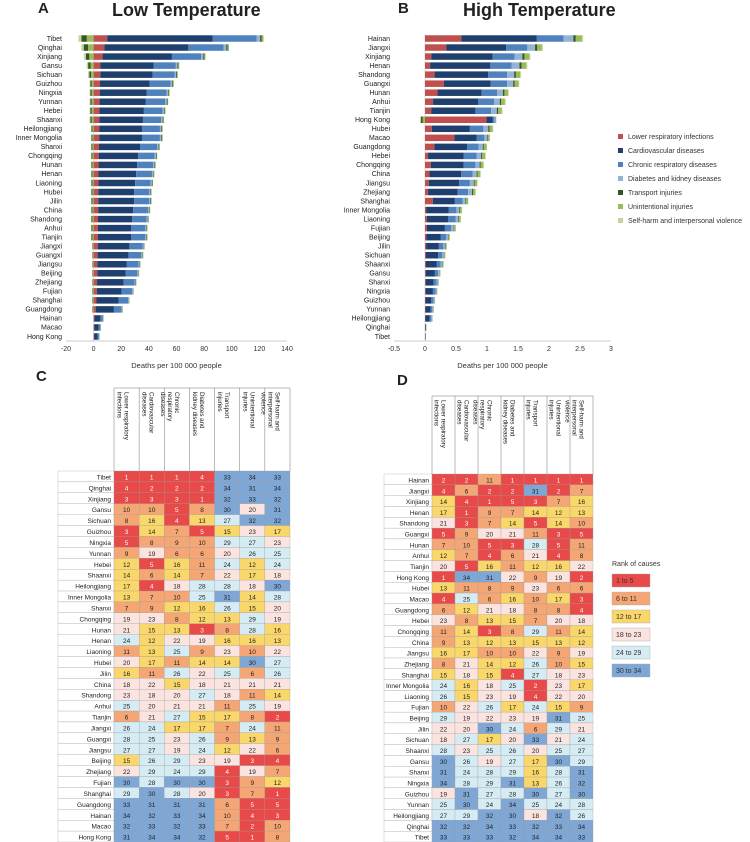 Image resolution: width=750 pixels, height=842 pixels. Describe the element at coordinates (559, 762) in the screenshot. I see `rank-value-high-gansu-c6: 30` at that location.